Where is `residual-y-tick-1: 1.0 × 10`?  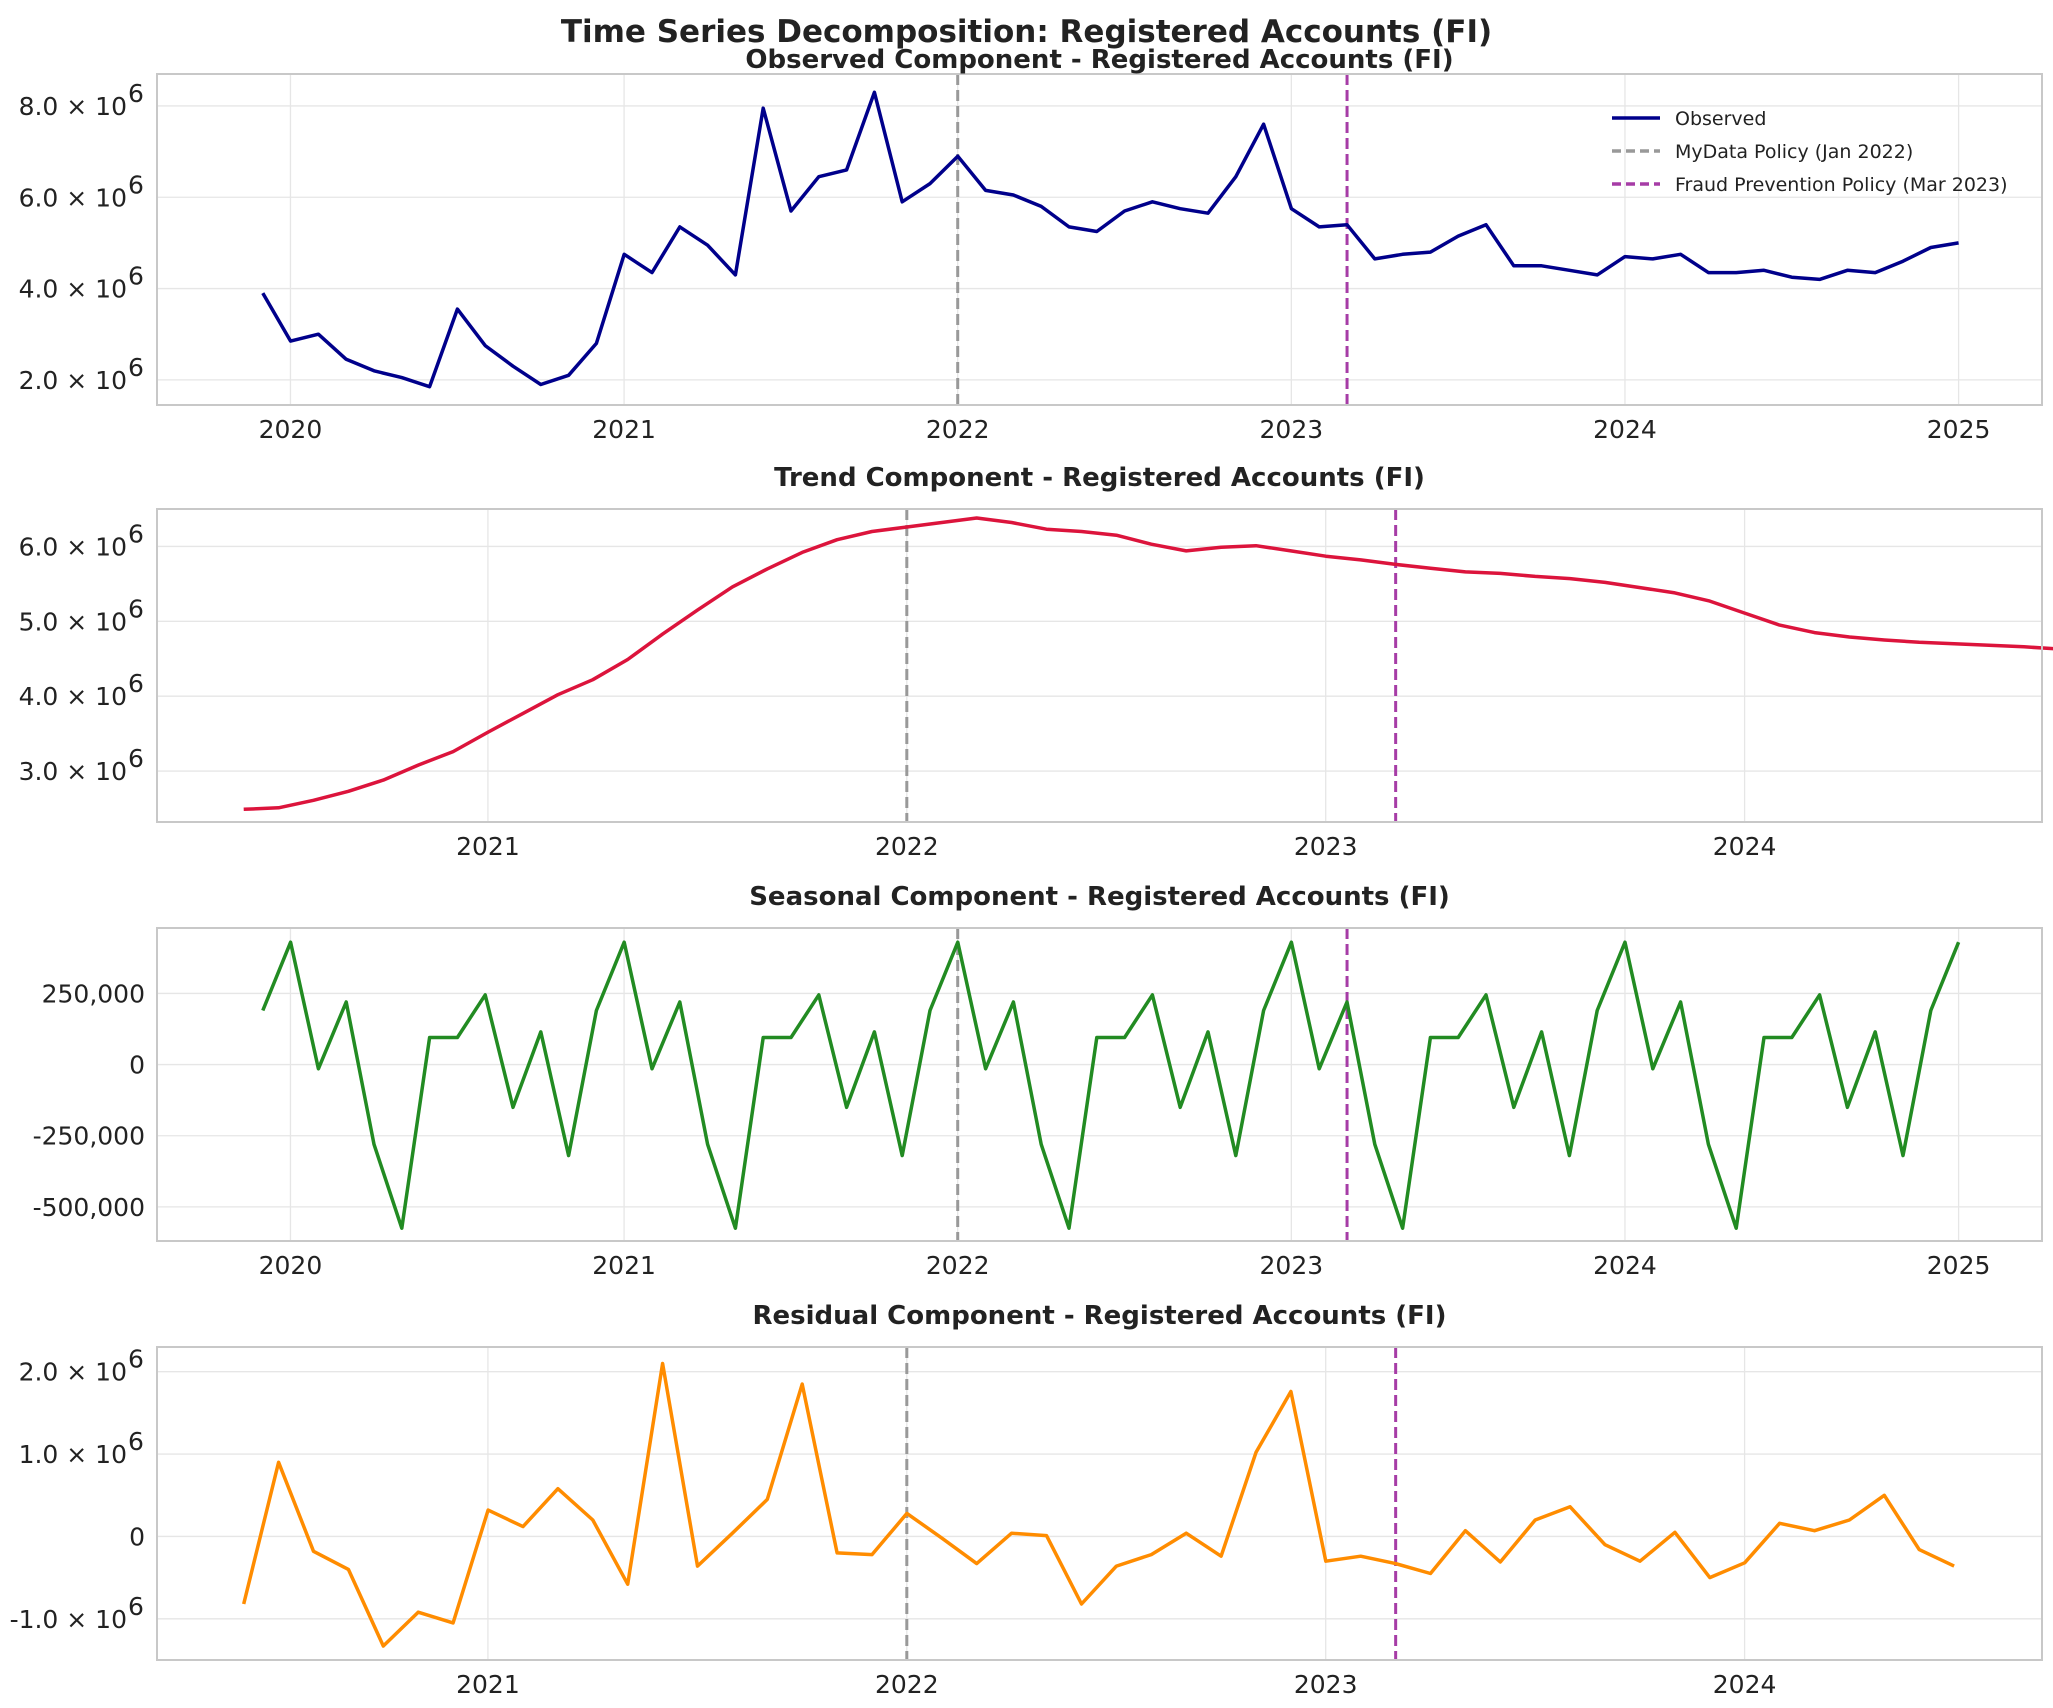 residual-y-tick-1: 1.0 × 10 is located at coordinates (73, 1454).